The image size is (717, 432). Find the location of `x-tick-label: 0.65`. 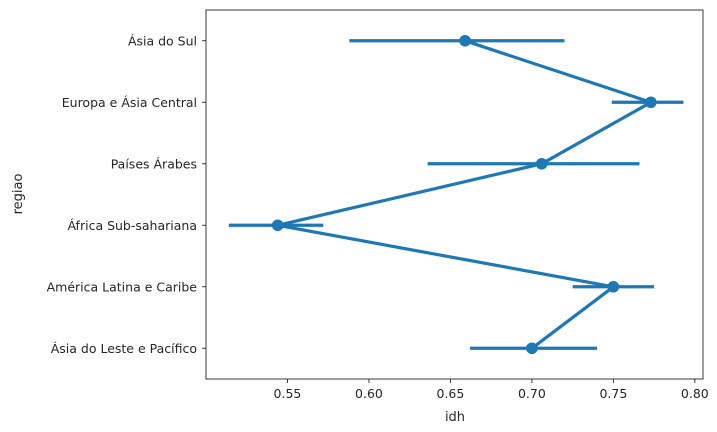

x-tick-label: 0.65 is located at coordinates (451, 393).